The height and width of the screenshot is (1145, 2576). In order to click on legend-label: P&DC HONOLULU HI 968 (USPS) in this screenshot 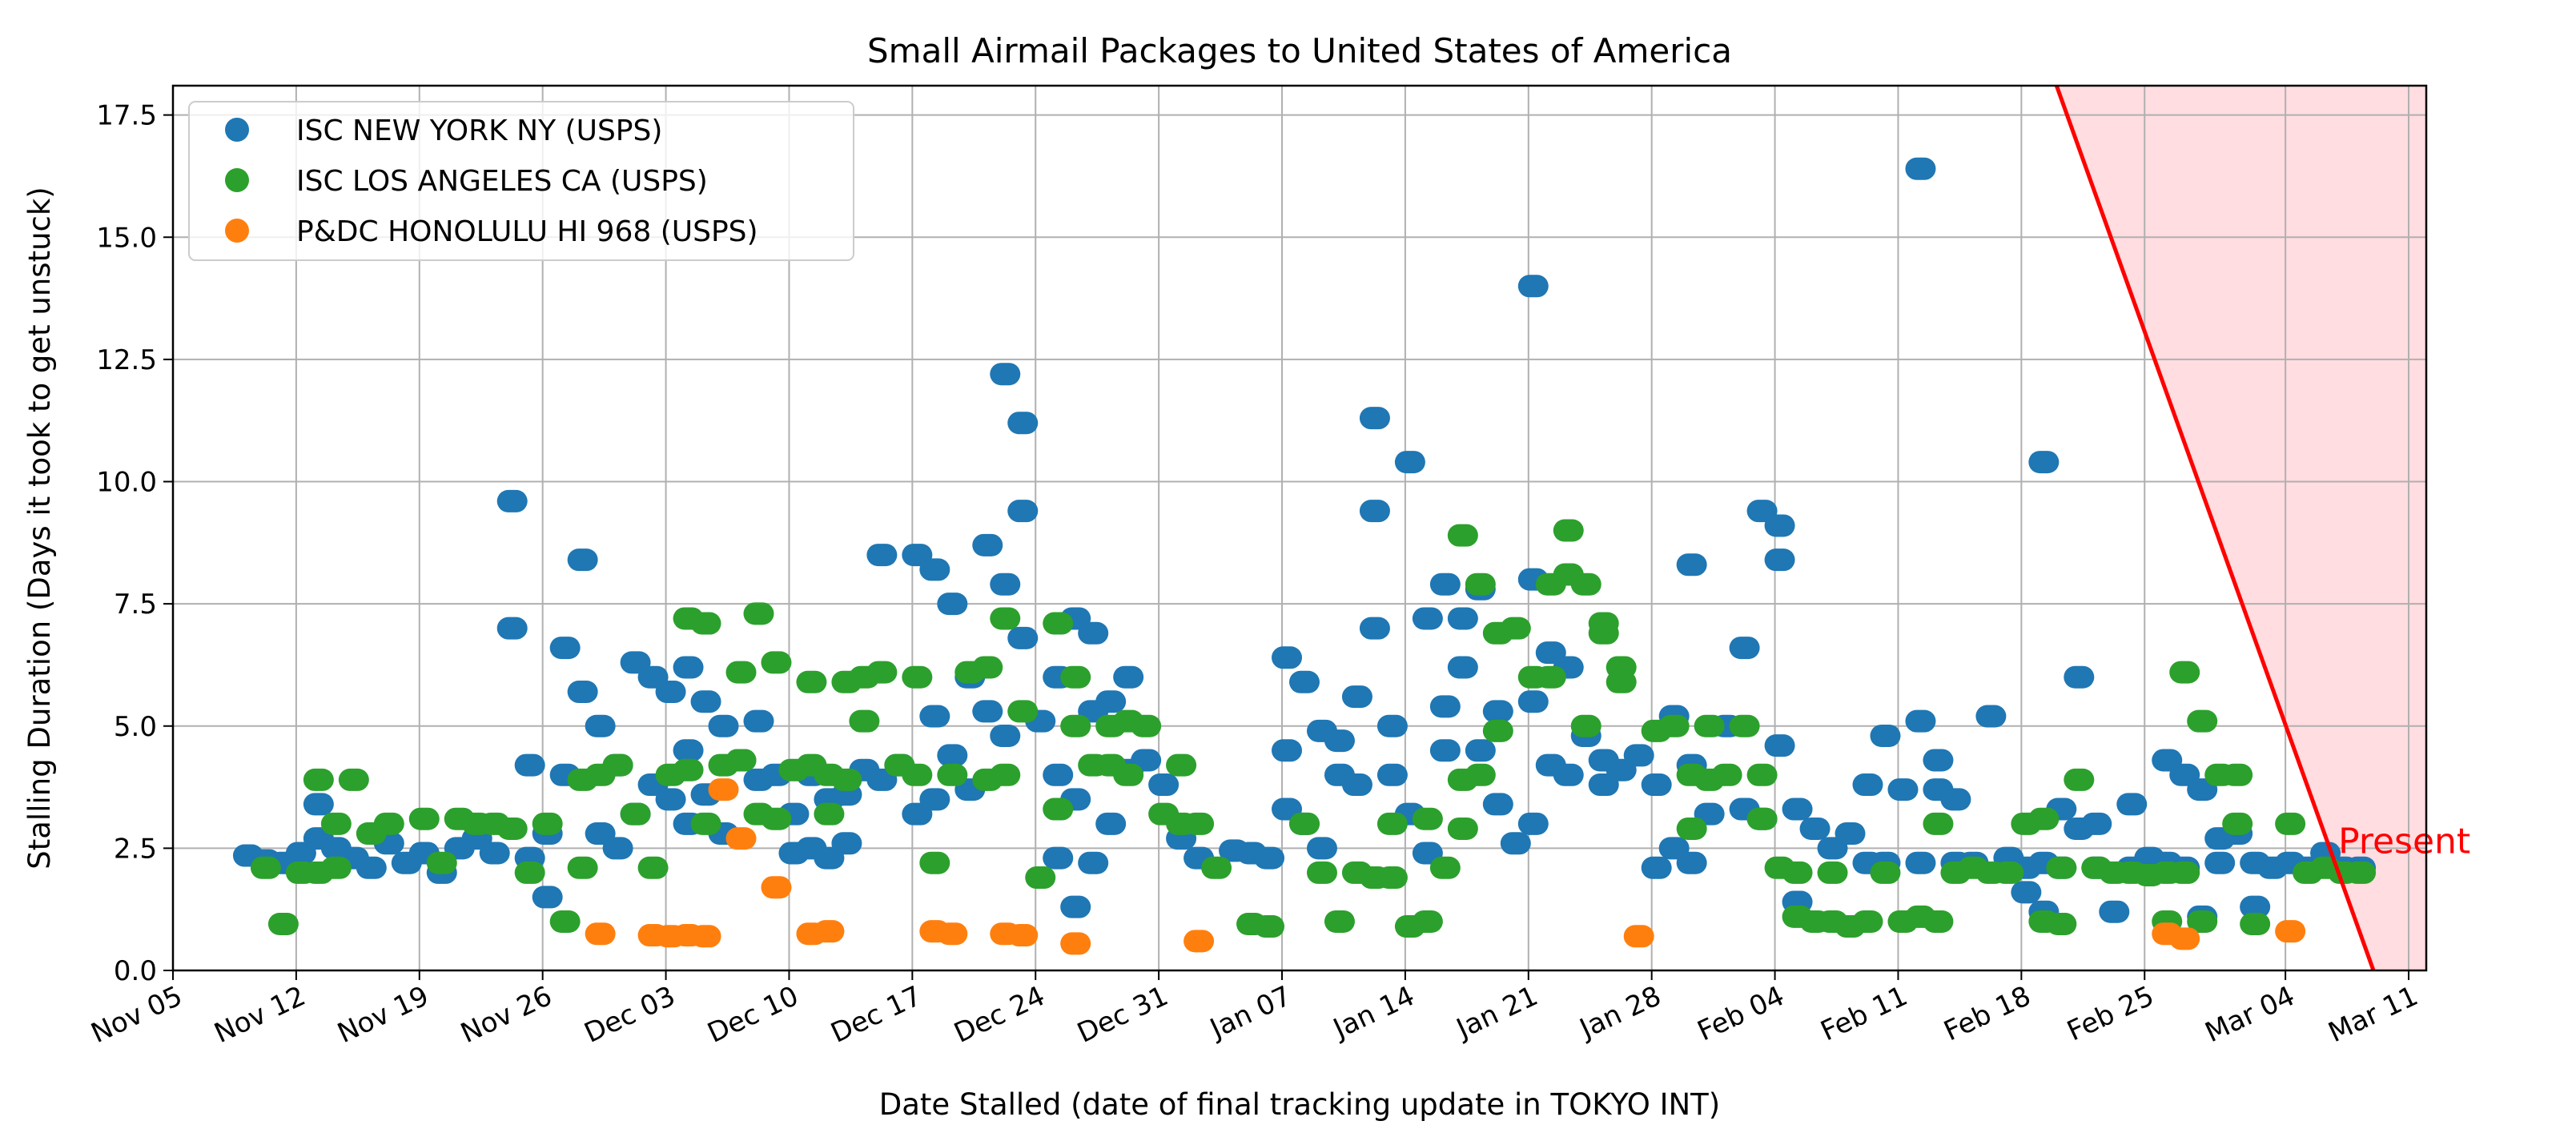, I will do `click(527, 231)`.